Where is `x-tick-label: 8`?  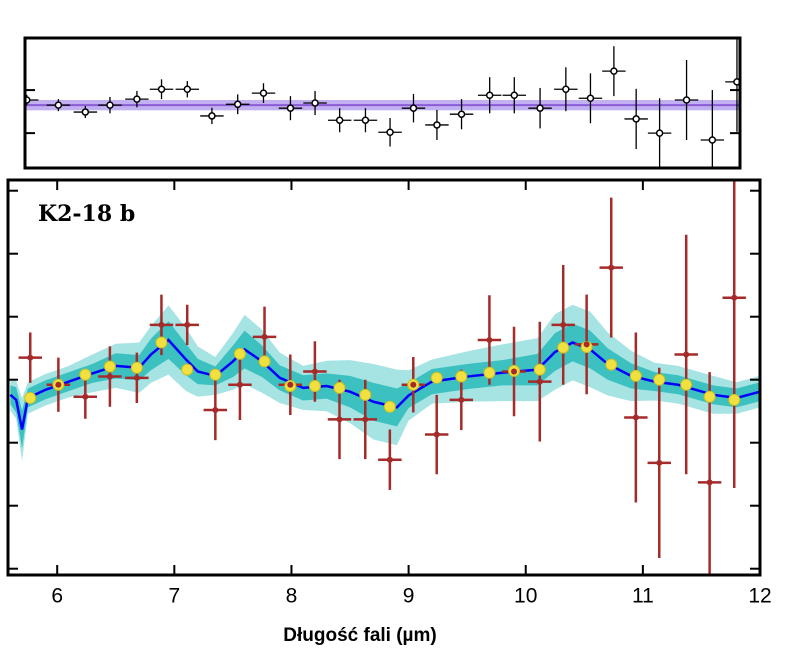
x-tick-label: 8 is located at coordinates (292, 596).